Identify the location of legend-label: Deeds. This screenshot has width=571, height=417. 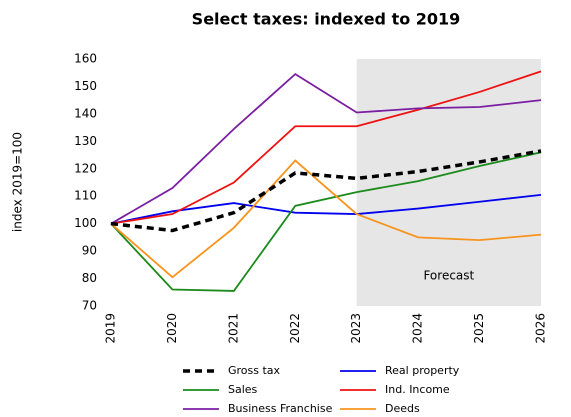
(402, 408).